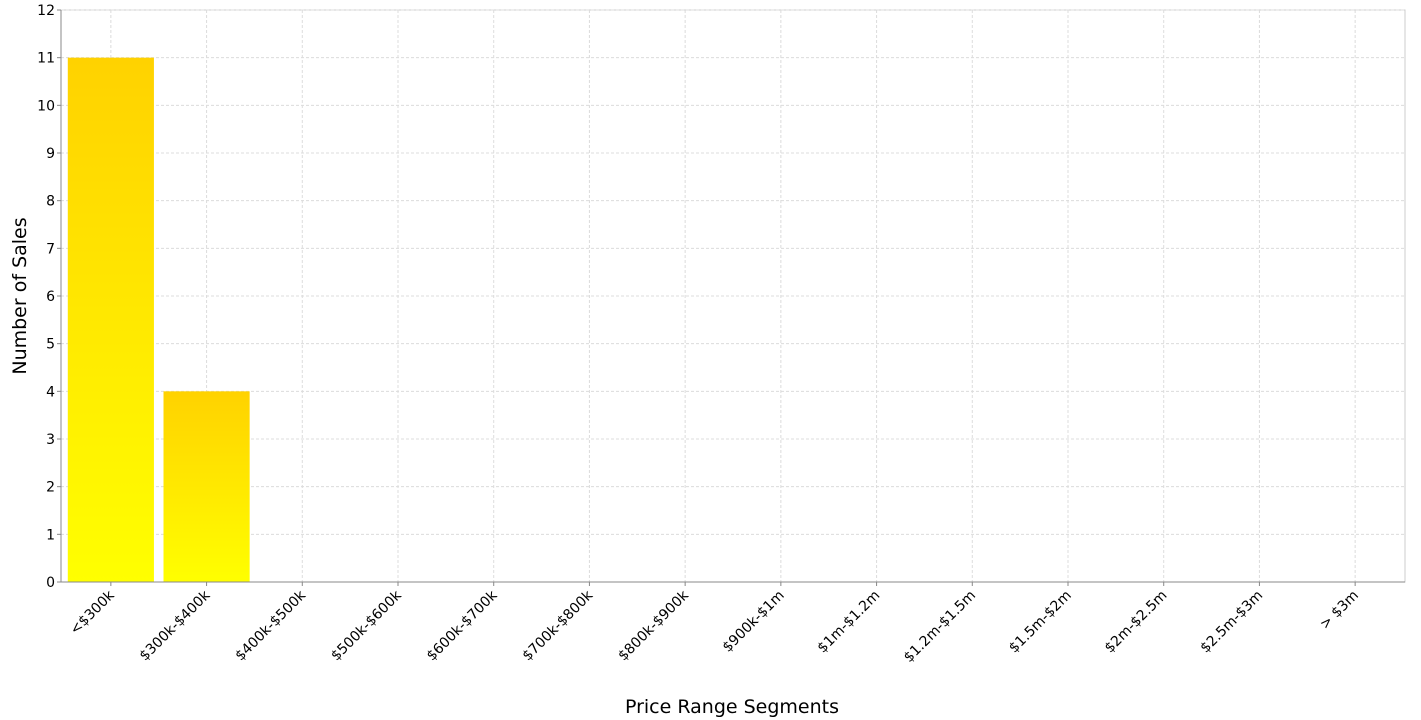  Describe the element at coordinates (46, 11) in the screenshot. I see `y-tick-label: 12` at that location.